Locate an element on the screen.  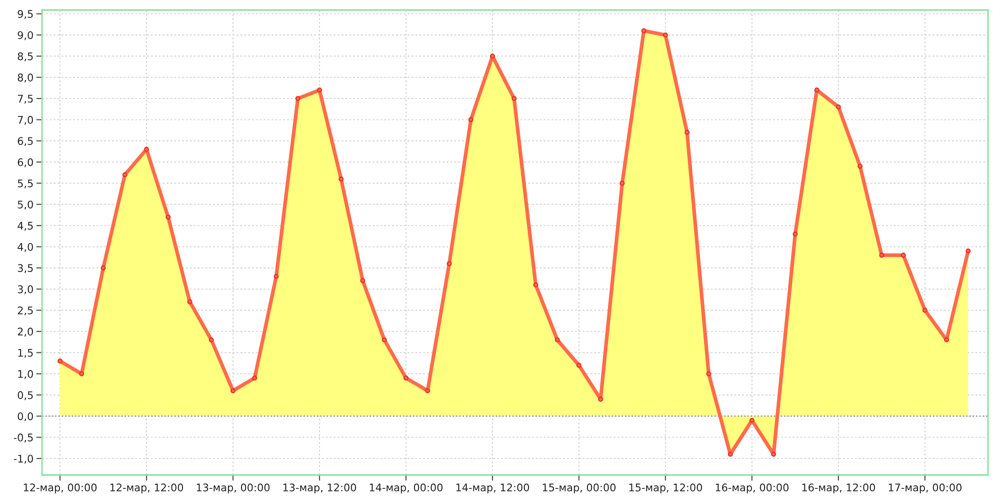
y-tick-label: 5,0 is located at coordinates (25, 205).